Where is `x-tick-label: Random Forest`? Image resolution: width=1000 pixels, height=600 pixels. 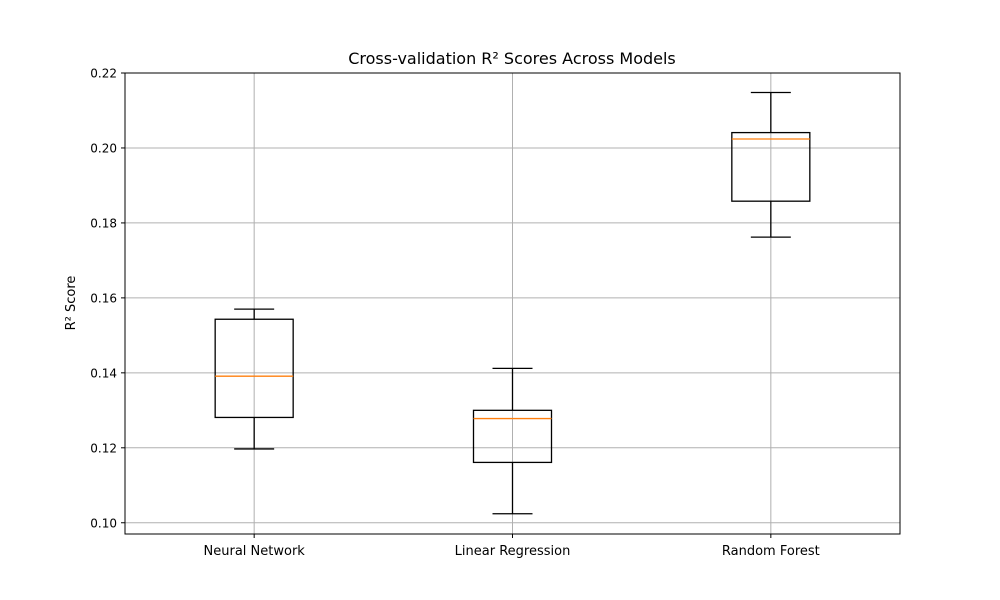
x-tick-label: Random Forest is located at coordinates (771, 551).